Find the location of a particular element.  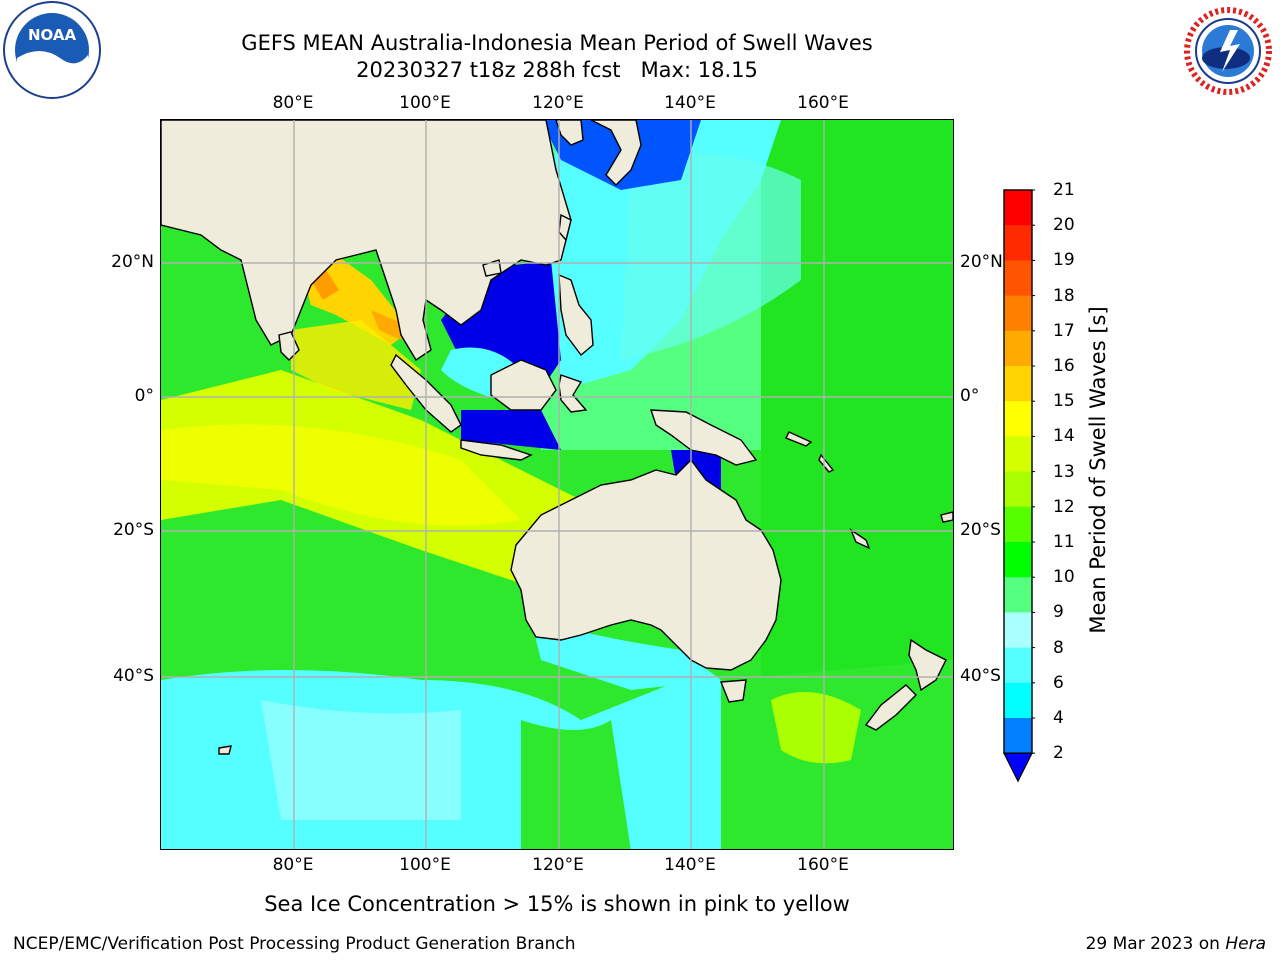

colorbar-tick-label: 17 is located at coordinates (1064, 330).